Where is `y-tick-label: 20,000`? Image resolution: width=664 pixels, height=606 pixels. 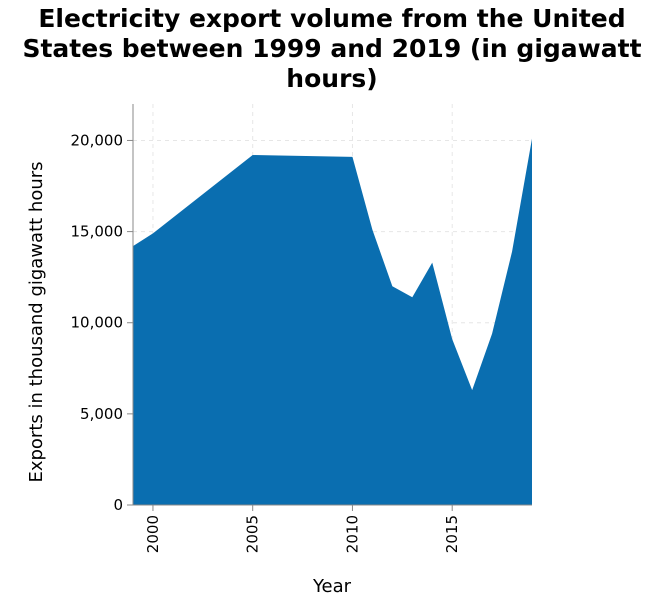
y-tick-label: 20,000 is located at coordinates (97, 140).